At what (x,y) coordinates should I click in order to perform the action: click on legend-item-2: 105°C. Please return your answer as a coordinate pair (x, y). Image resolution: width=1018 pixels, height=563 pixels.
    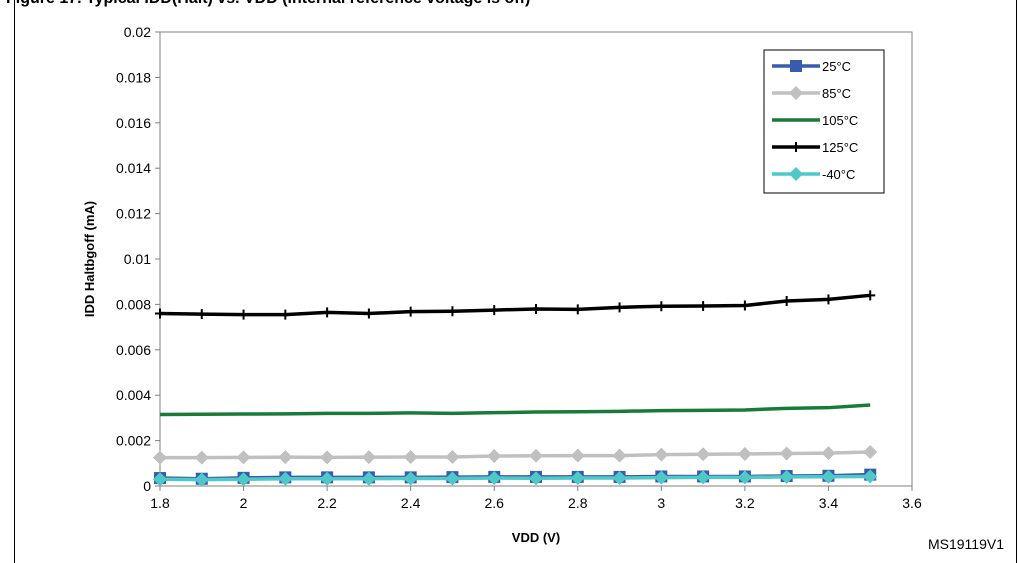
    Looking at the image, I should click on (815, 120).